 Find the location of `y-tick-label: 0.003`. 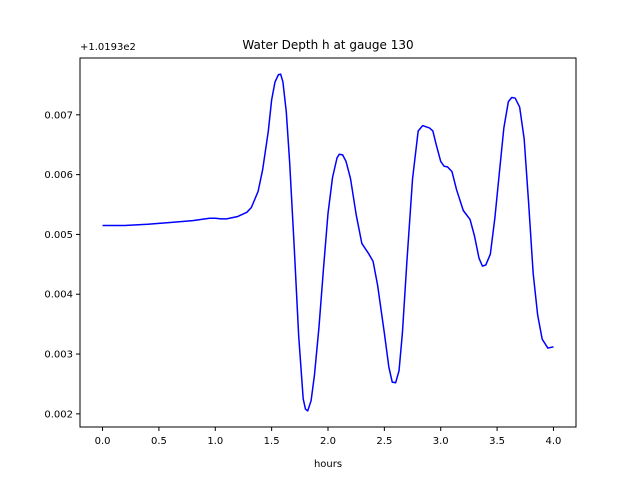

y-tick-label: 0.003 is located at coordinates (58, 355).